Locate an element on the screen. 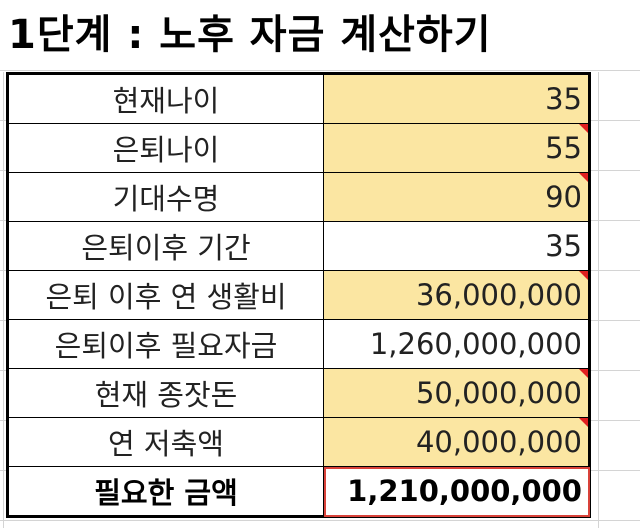 This screenshot has height=528, width=640. value-cell: 50,000,000 is located at coordinates (456, 393).